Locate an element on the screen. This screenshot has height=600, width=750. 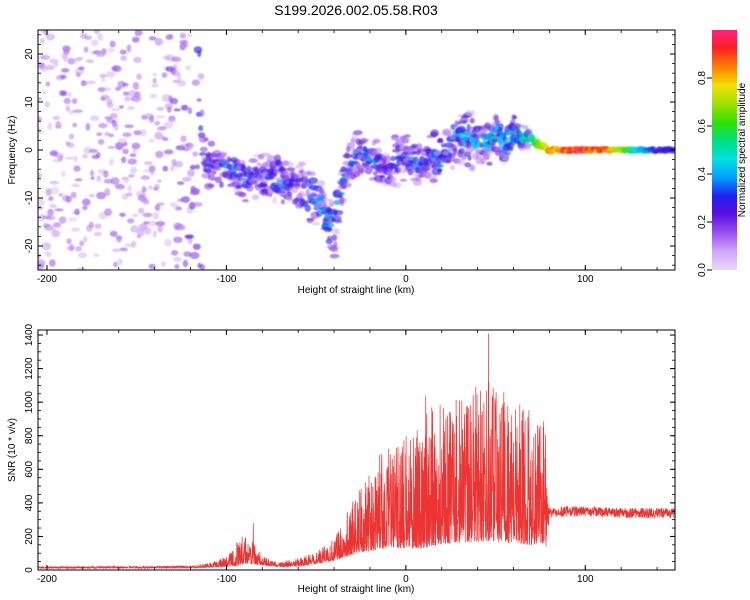
snr-y-label: SNR (10 * v/v) is located at coordinates (12, 450).